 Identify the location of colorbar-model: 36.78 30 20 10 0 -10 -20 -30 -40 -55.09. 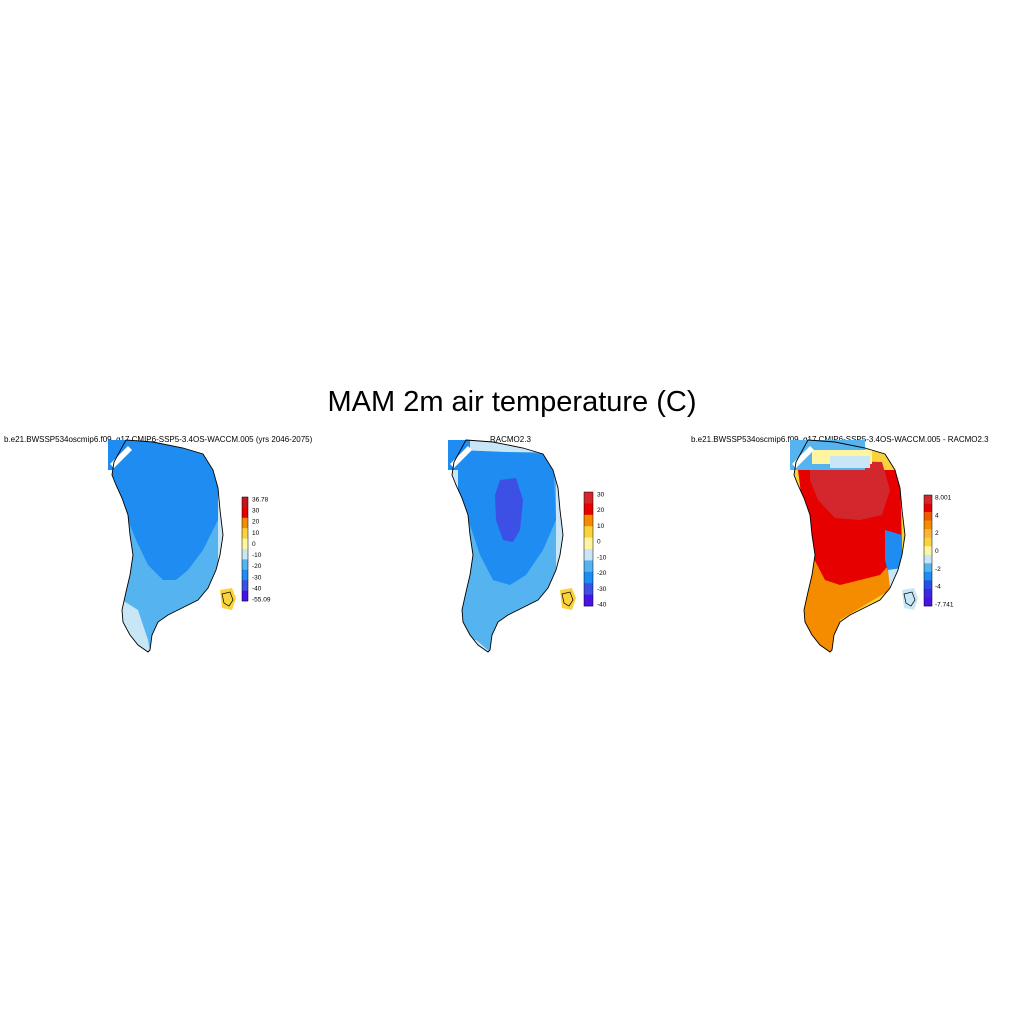
(256, 550).